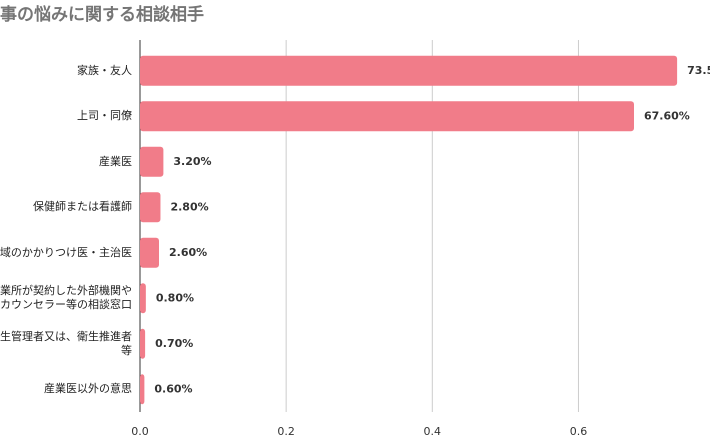 The image size is (710, 439). I want to click on value-label: 0.80%, so click(175, 297).